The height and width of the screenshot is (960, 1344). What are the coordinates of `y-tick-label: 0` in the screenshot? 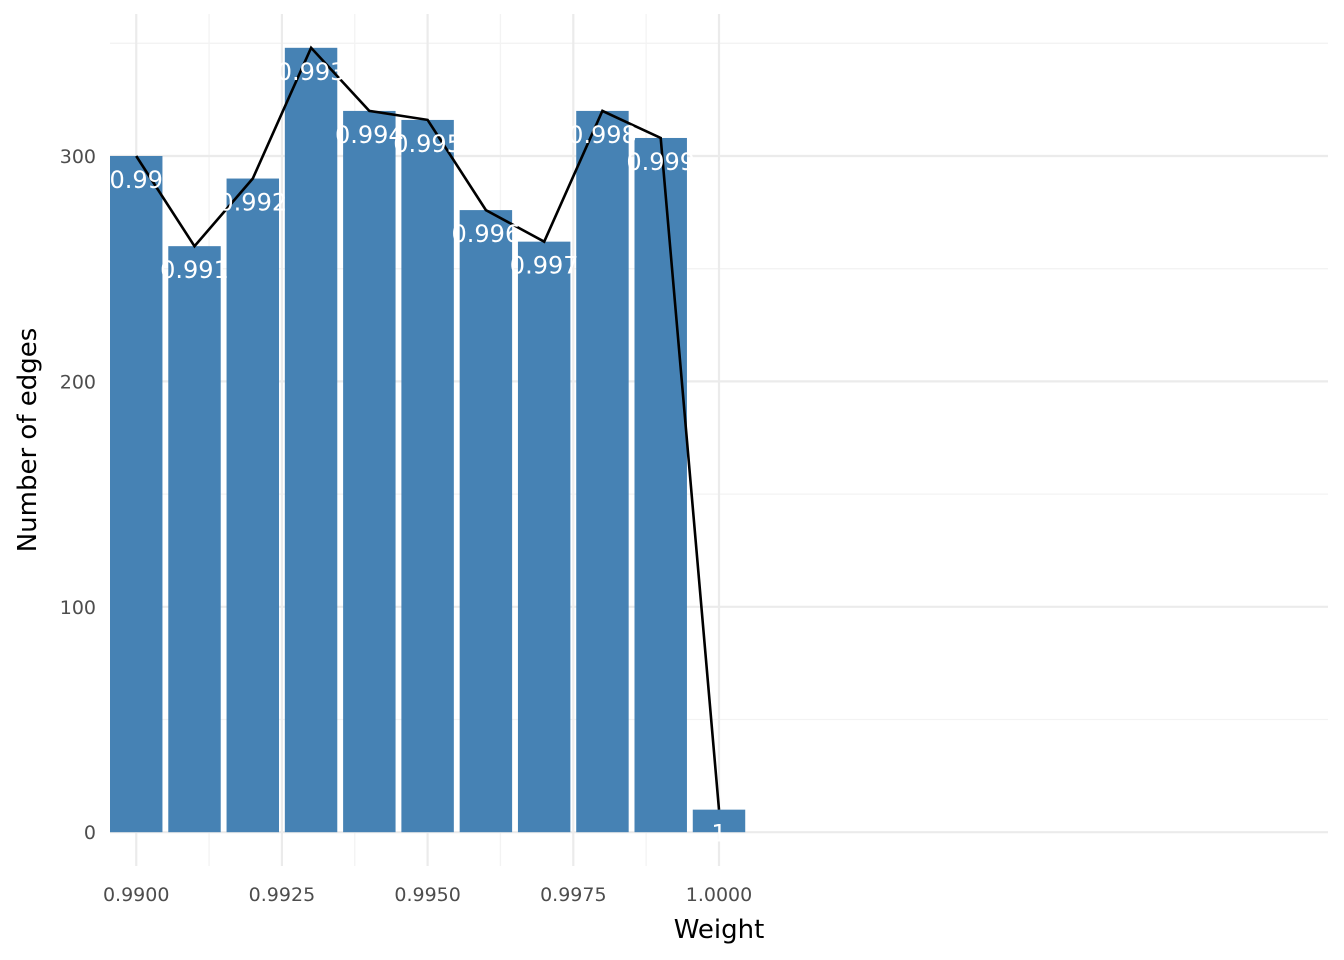 It's located at (90, 833).